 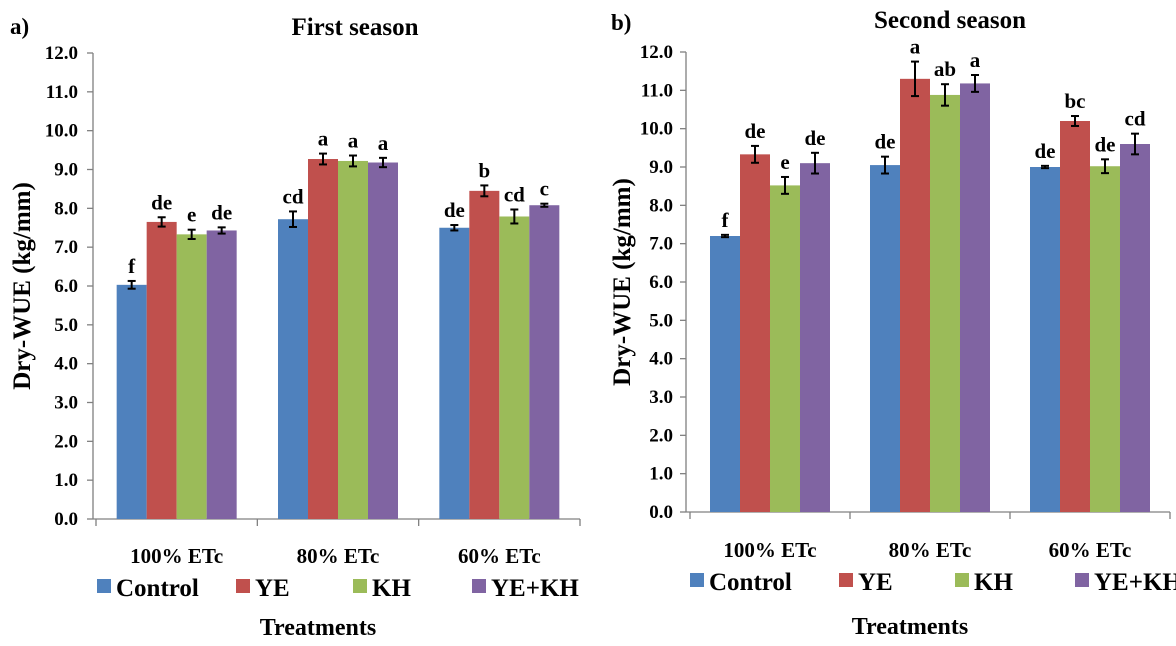 What do you see at coordinates (1075, 101) in the screenshot?
I see `significance-label: bc` at bounding box center [1075, 101].